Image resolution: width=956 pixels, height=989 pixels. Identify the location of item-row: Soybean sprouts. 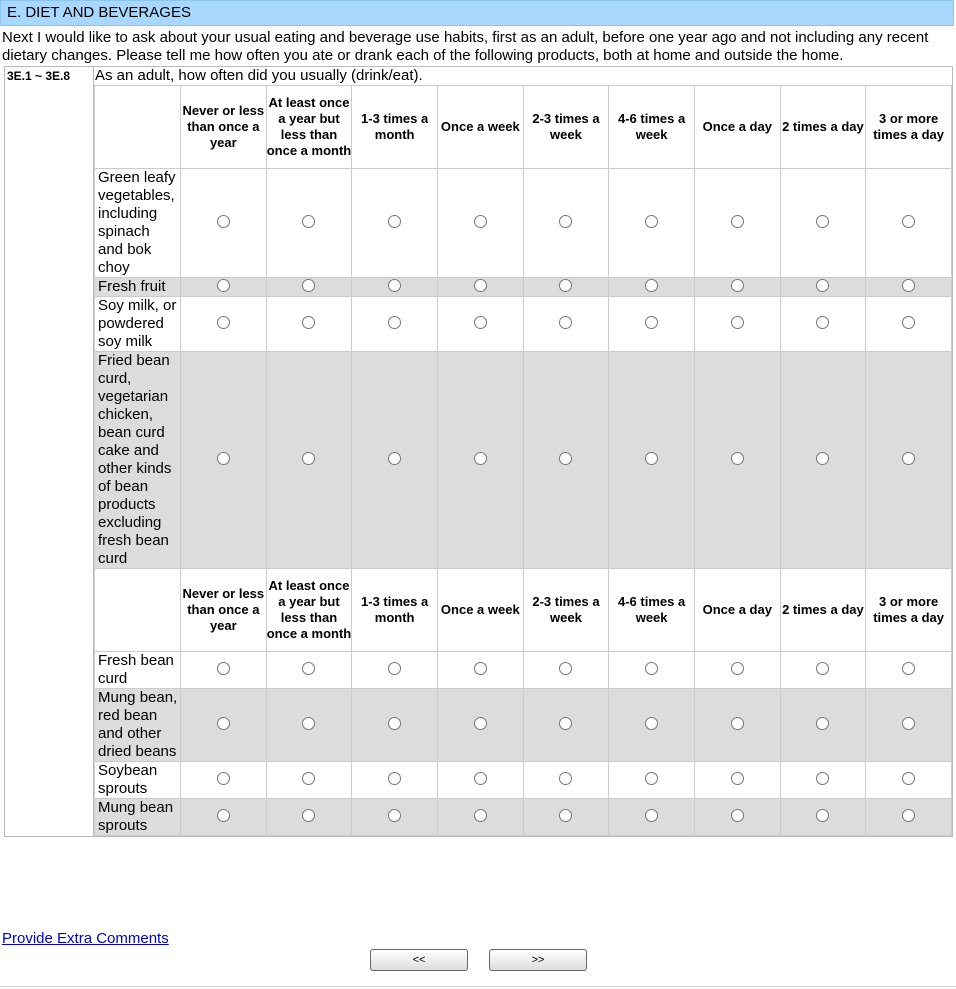
(523, 780).